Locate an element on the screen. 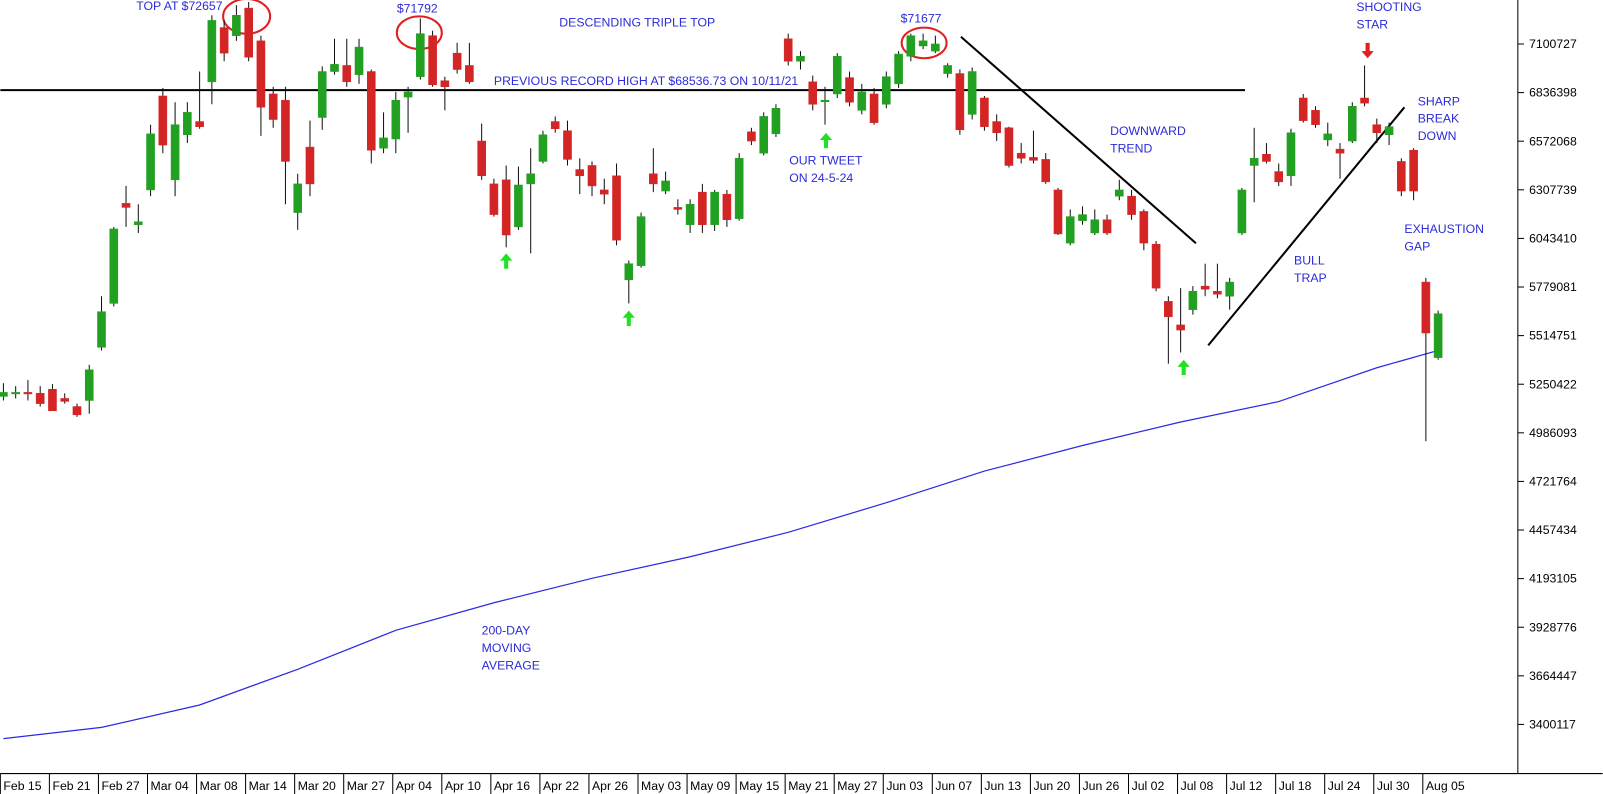  y-tick-label: 4986093 is located at coordinates (1553, 433).